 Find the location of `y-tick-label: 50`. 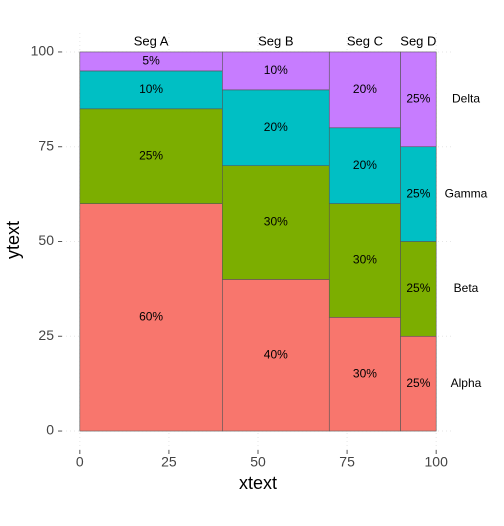

y-tick-label: 50 is located at coordinates (46, 240).